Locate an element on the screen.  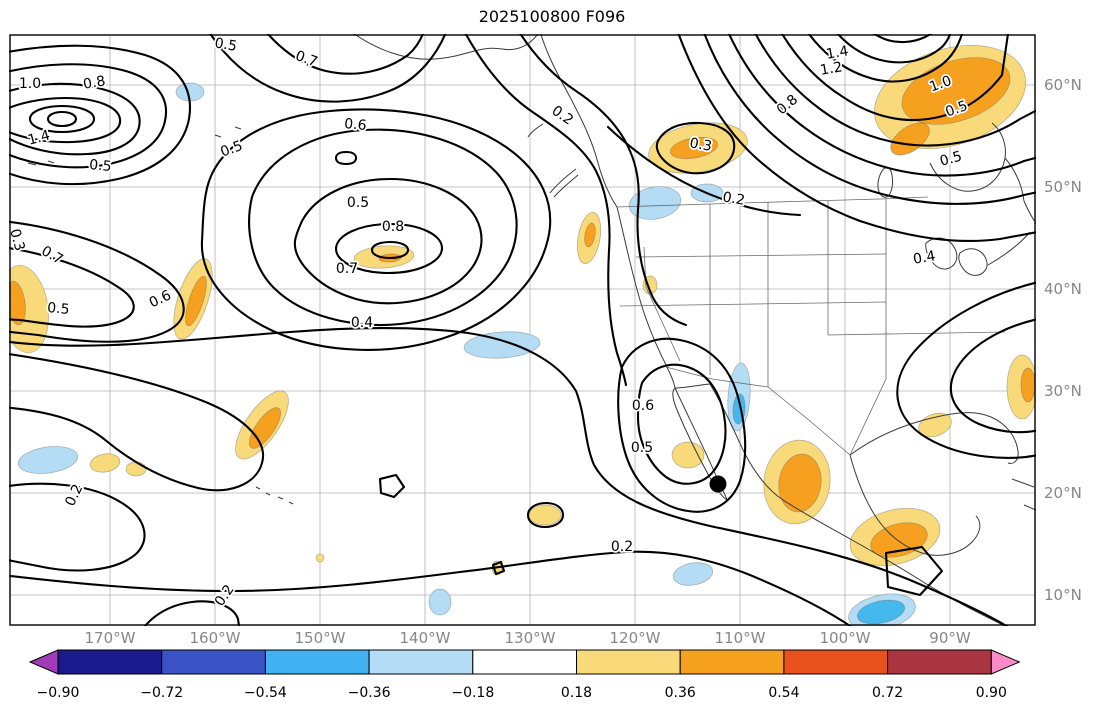
contour-value-label: 0.7 is located at coordinates (347, 269).